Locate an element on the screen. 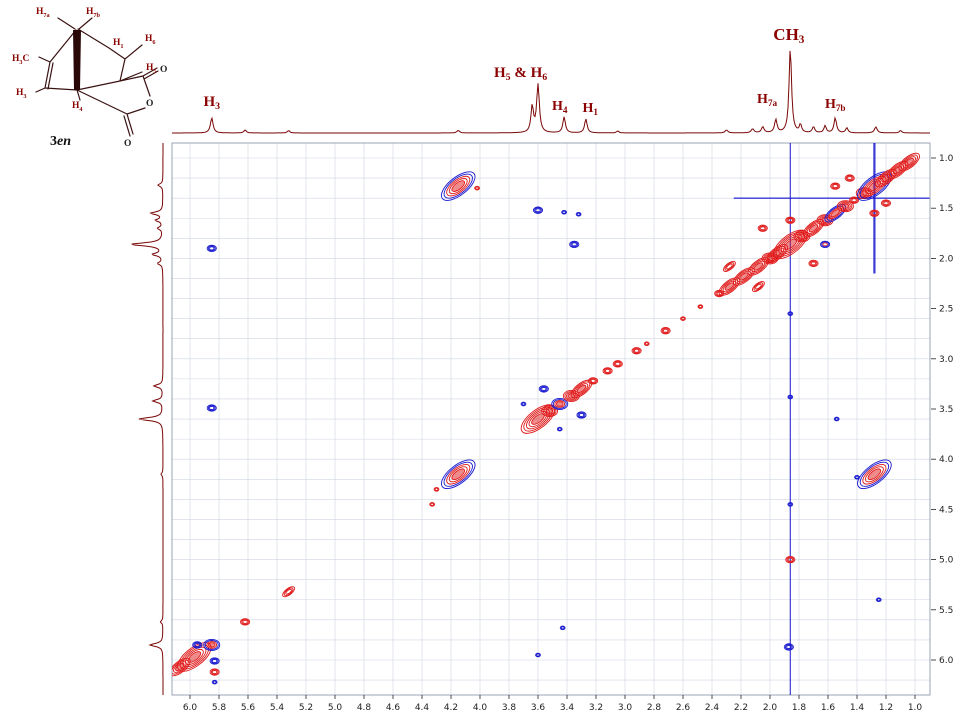 Image resolution: width=960 pixels, height=720 pixels. atom-label: H1 is located at coordinates (118, 44).